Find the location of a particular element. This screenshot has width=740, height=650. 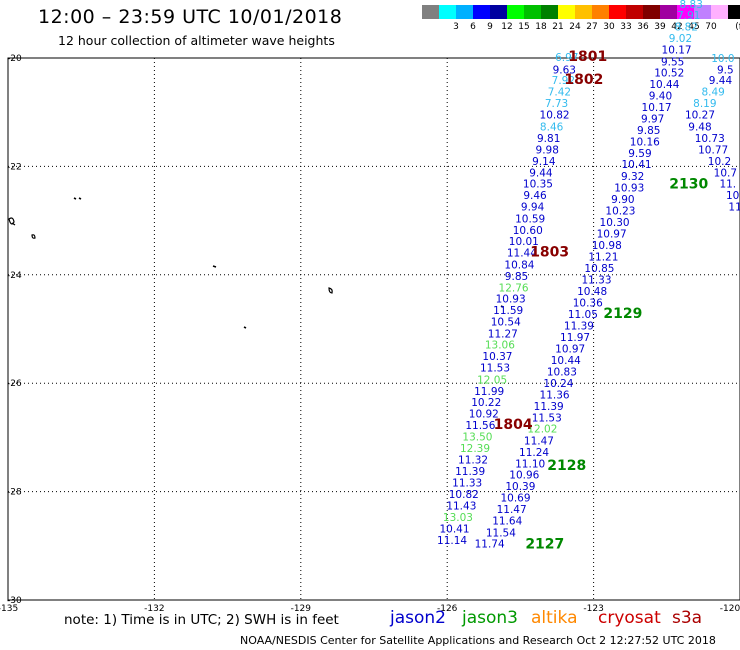

wave-height-value: 10.24 is located at coordinates (558, 384).